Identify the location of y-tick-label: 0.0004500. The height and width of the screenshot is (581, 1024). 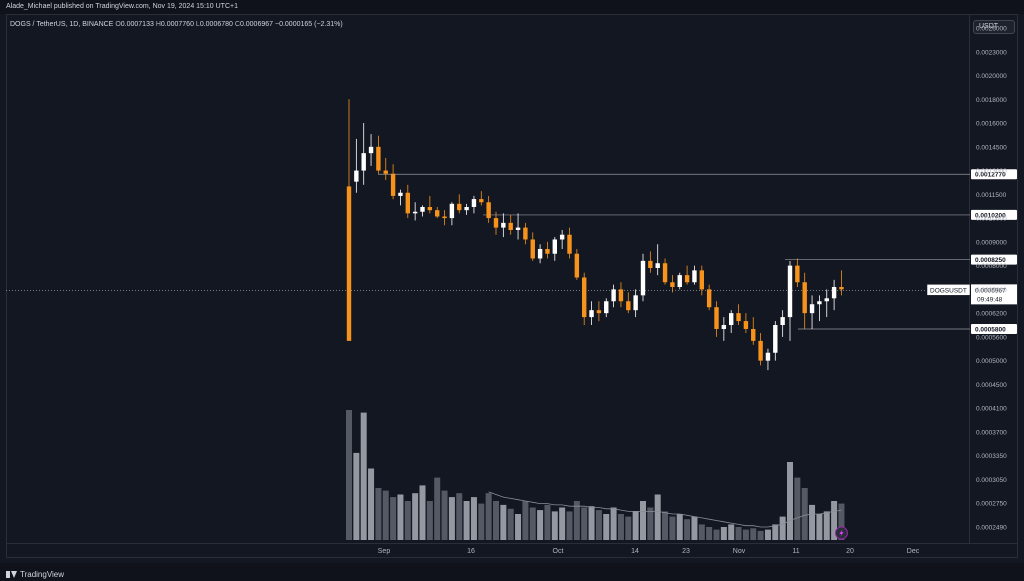
(991, 385).